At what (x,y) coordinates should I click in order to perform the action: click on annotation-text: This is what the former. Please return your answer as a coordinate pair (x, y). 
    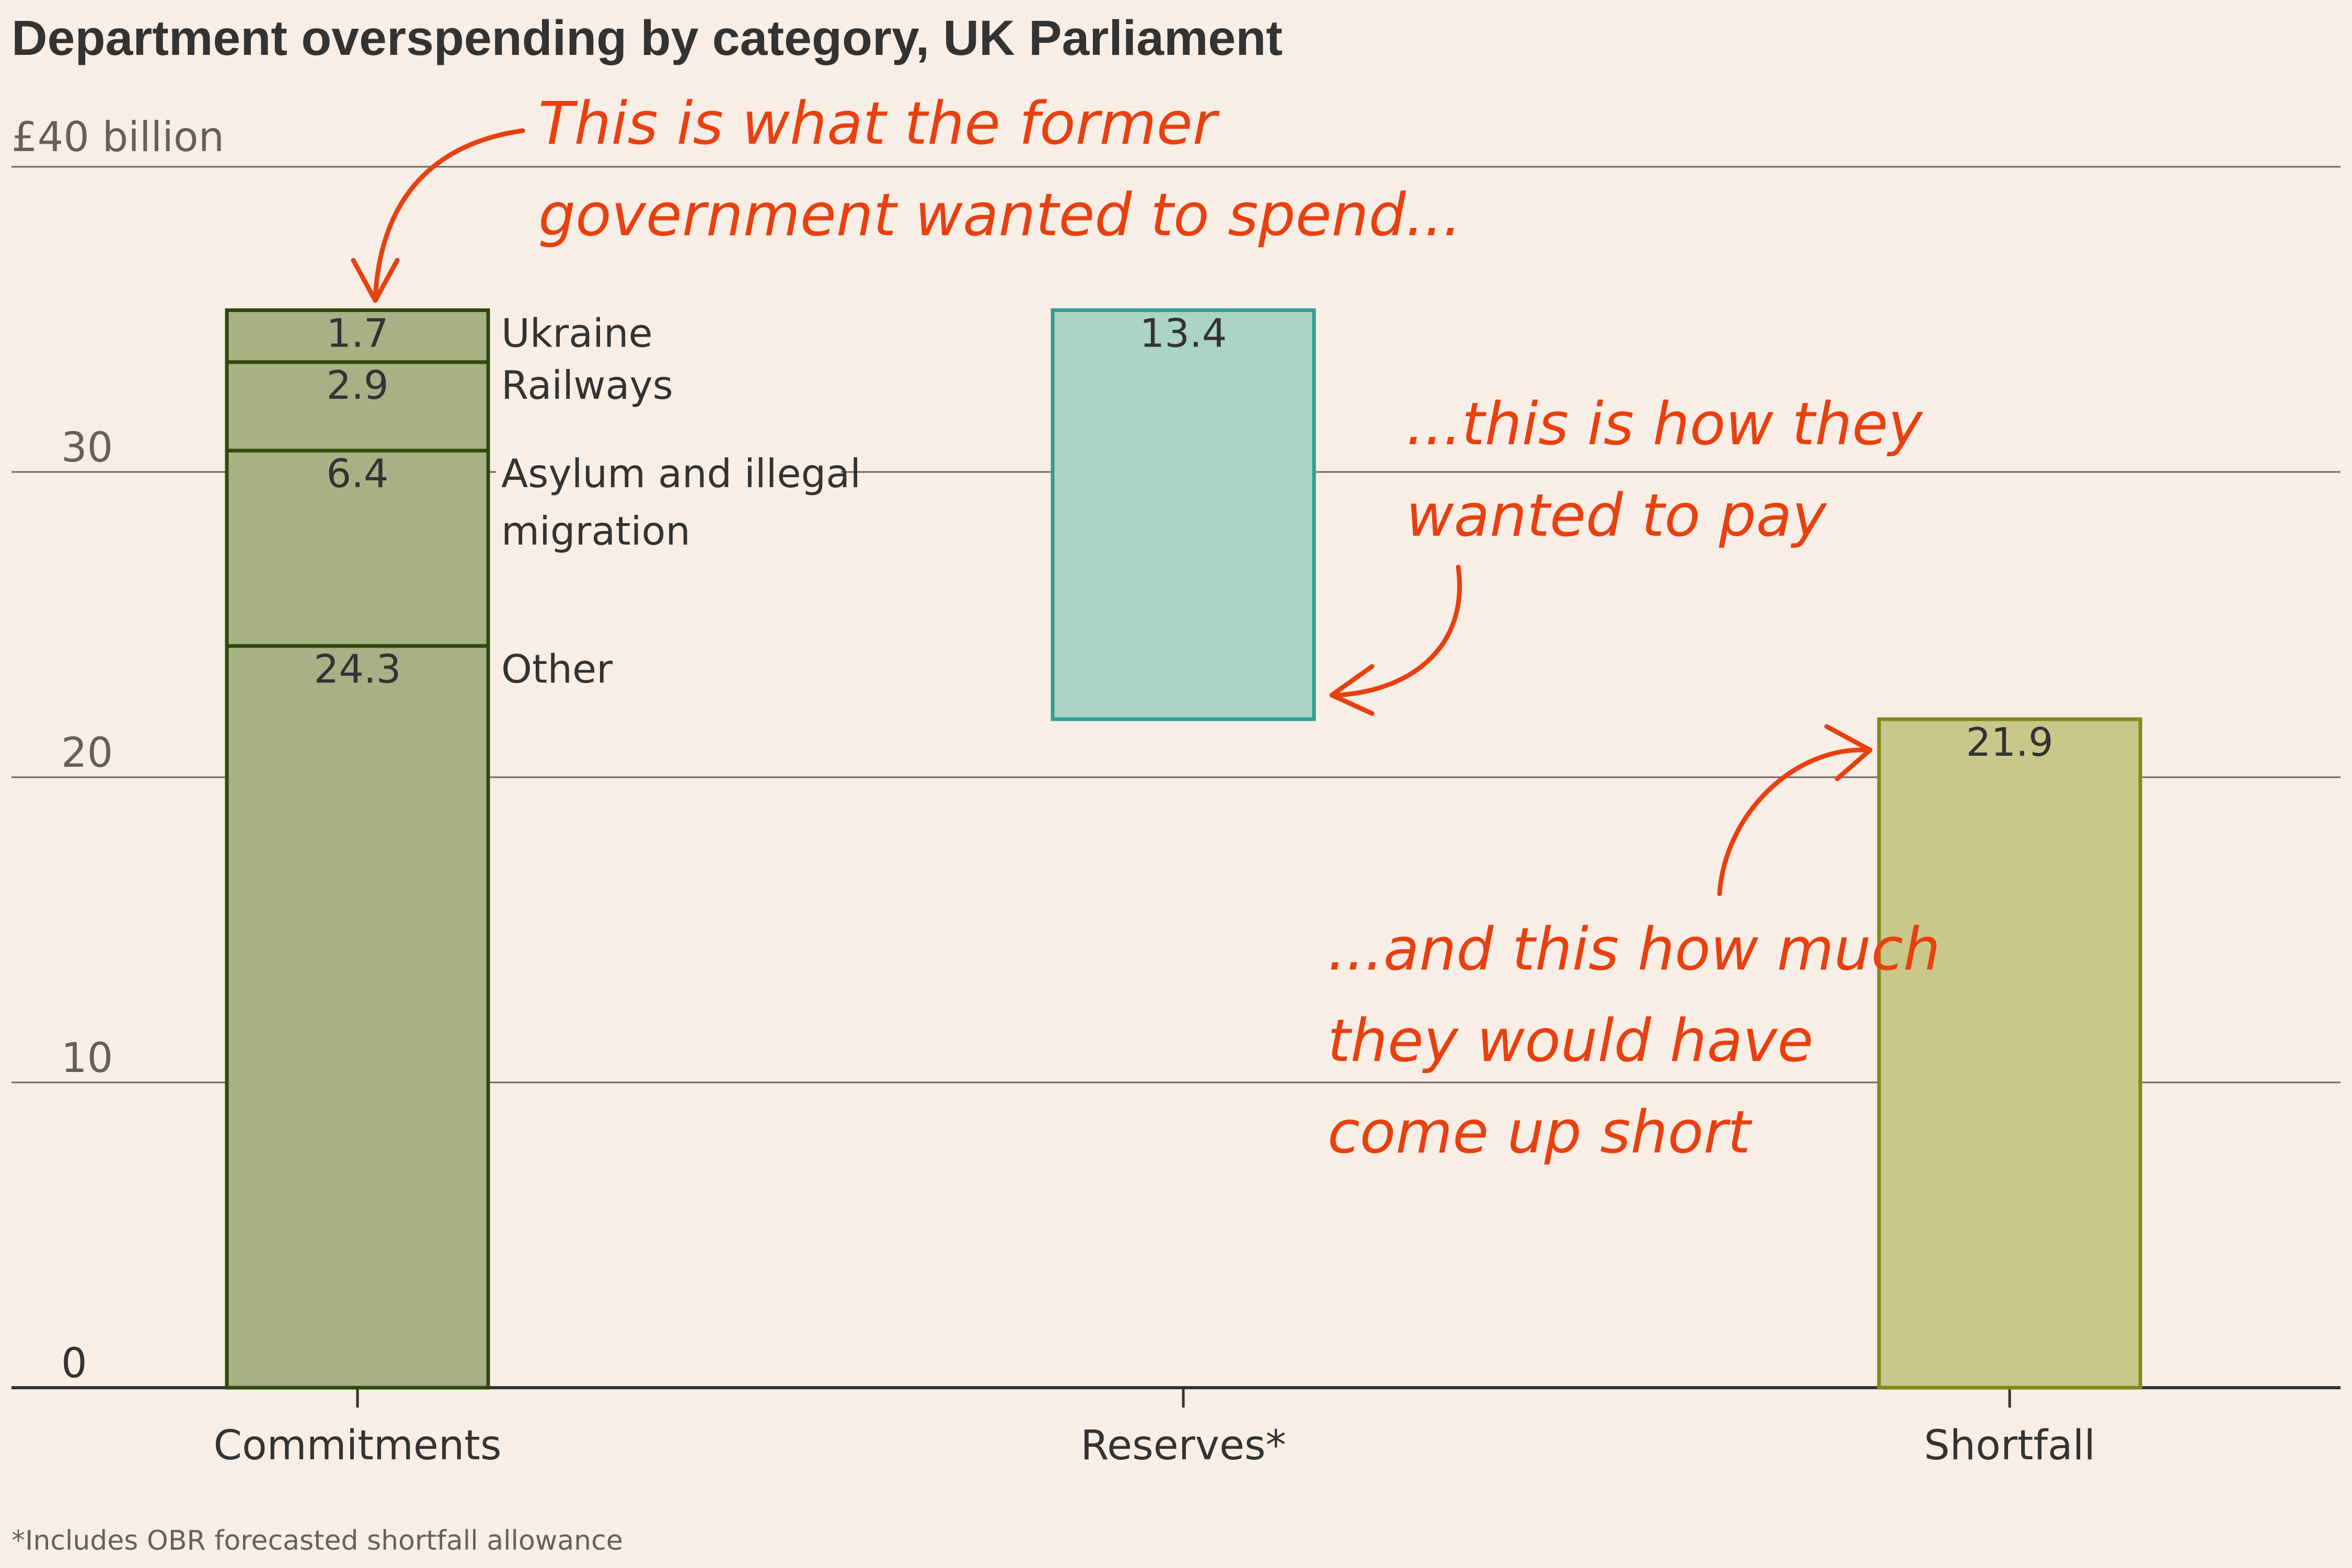
    Looking at the image, I should click on (879, 124).